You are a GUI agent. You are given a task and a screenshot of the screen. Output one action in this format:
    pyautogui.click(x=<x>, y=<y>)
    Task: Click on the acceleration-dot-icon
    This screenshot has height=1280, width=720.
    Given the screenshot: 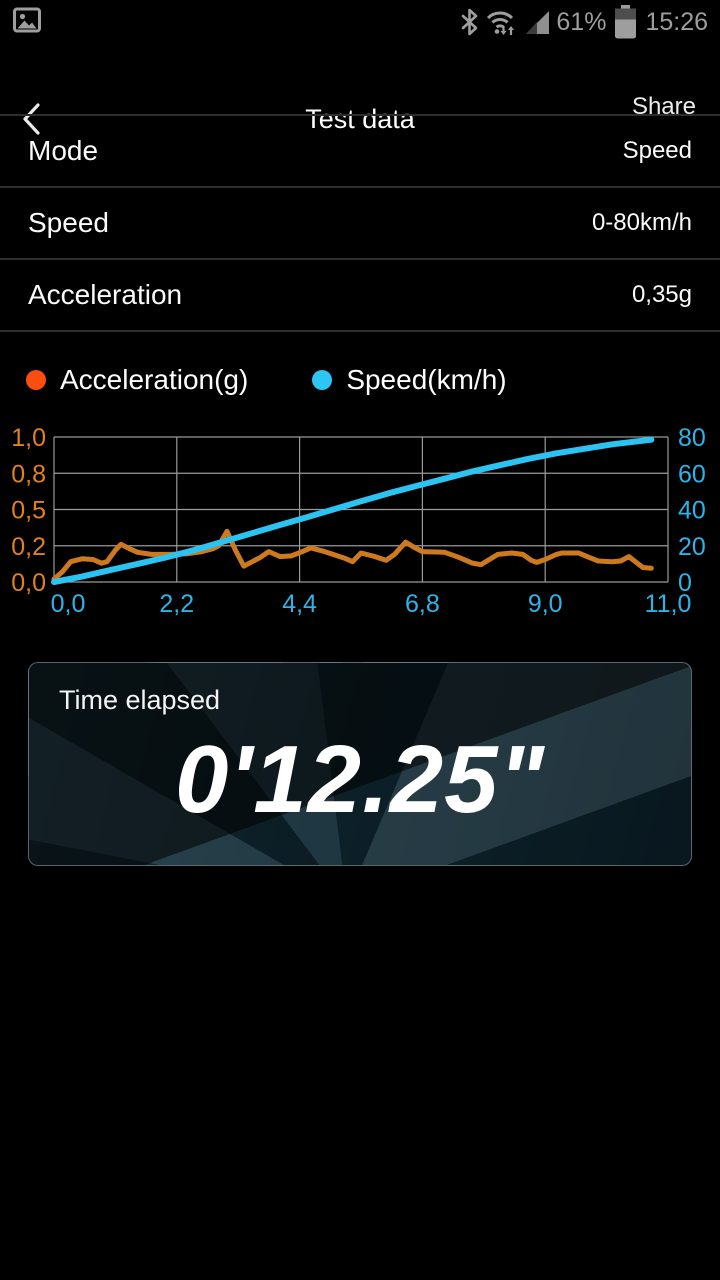 What is the action you would take?
    pyautogui.click(x=36, y=380)
    